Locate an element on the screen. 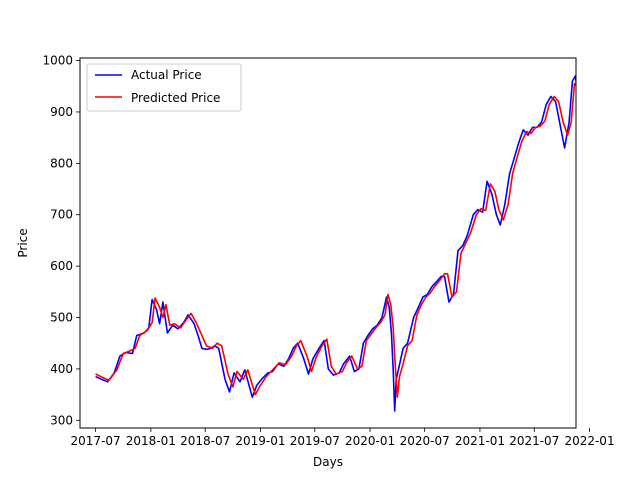  y-tick-label: 900 is located at coordinates (61, 112).